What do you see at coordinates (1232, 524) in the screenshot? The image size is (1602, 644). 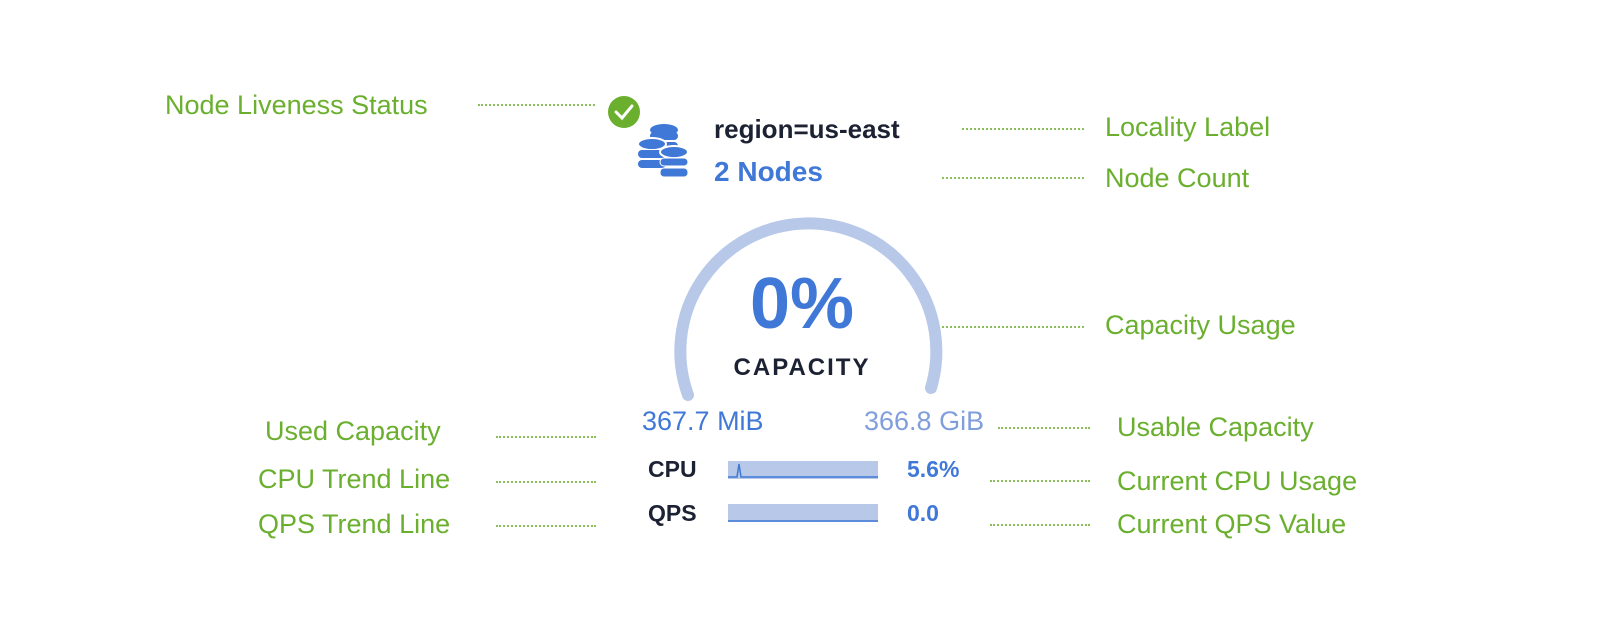 I see `annotation-qps-current: Current QPS Value` at bounding box center [1232, 524].